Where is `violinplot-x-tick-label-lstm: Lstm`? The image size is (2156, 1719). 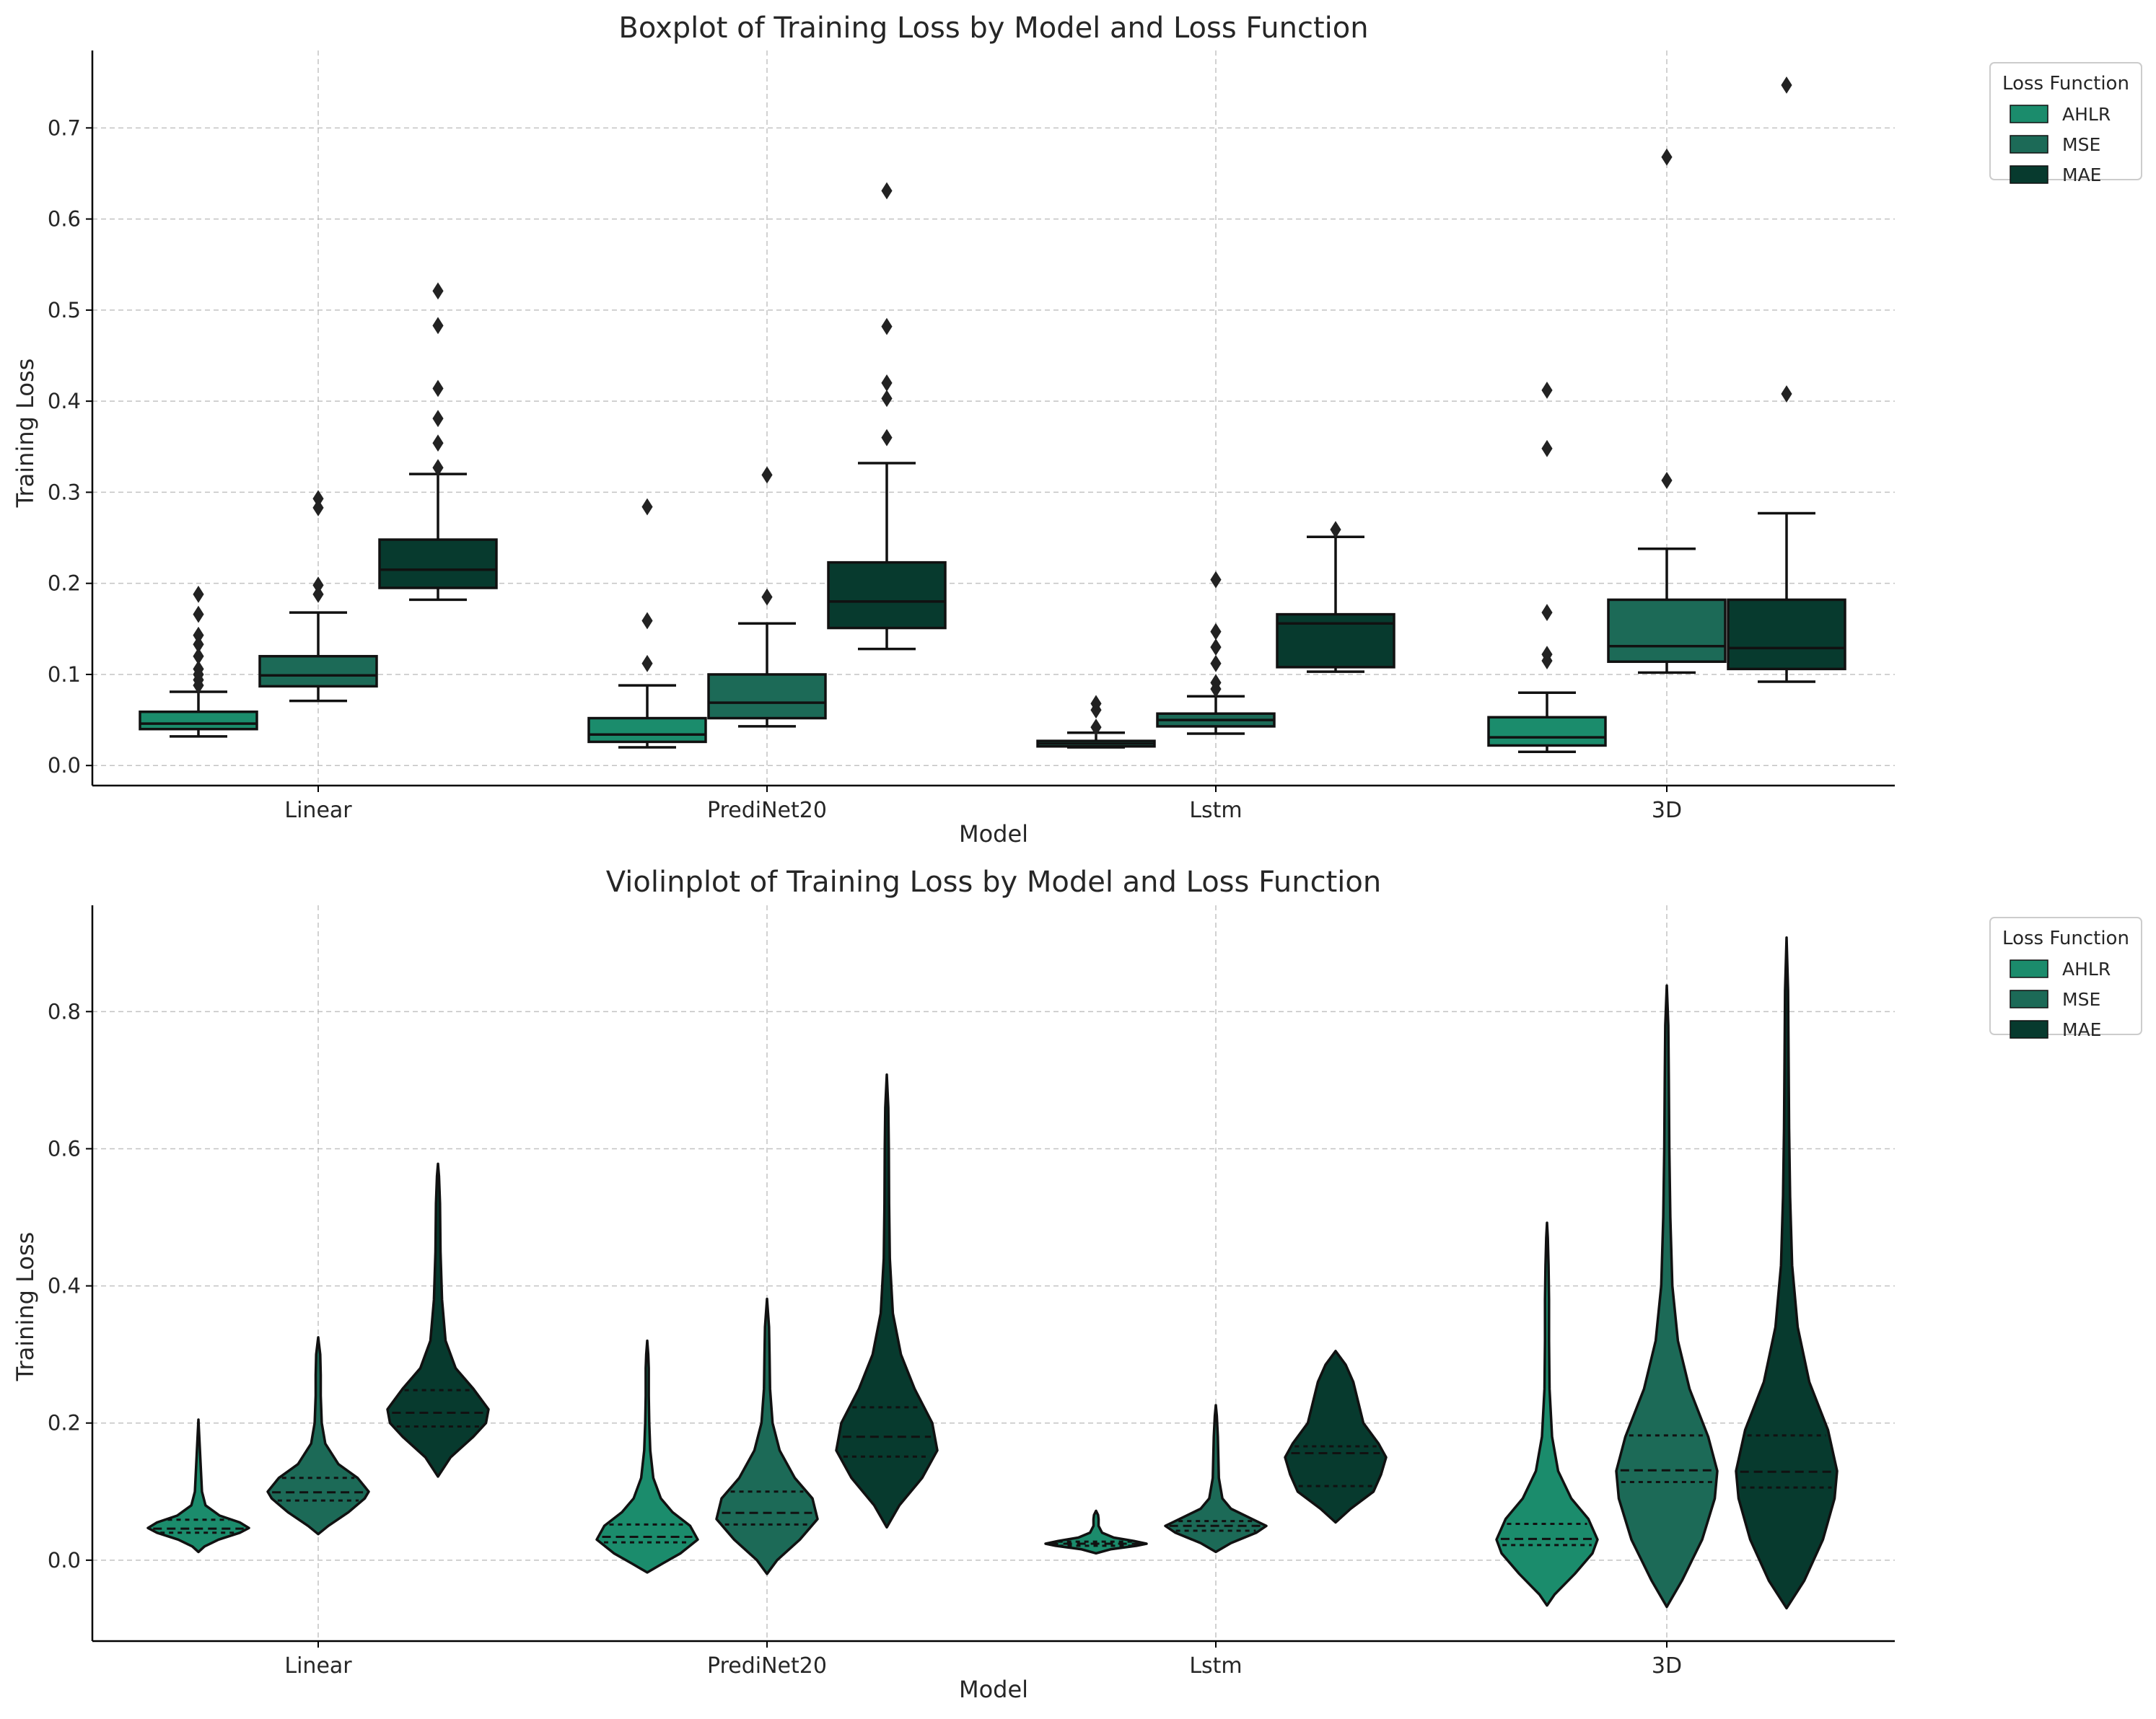 violinplot-x-tick-label-lstm: Lstm is located at coordinates (1215, 1666).